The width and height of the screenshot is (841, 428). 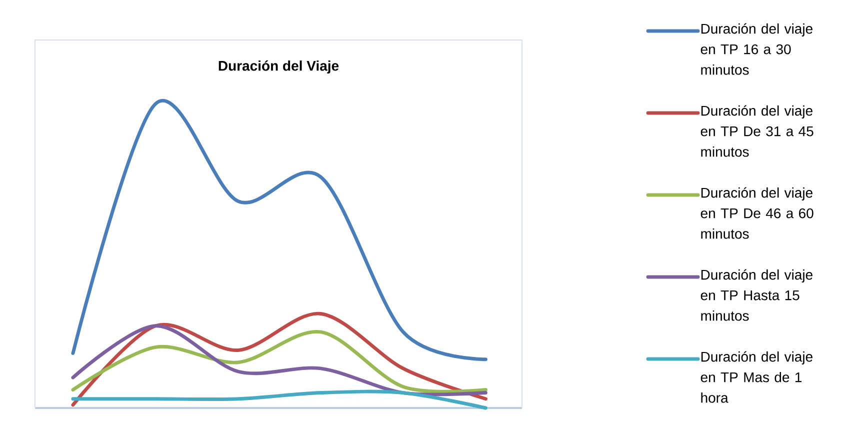 I want to click on legend-label: Duración del viaje en TP 16 a 30 minutos, so click(x=756, y=49).